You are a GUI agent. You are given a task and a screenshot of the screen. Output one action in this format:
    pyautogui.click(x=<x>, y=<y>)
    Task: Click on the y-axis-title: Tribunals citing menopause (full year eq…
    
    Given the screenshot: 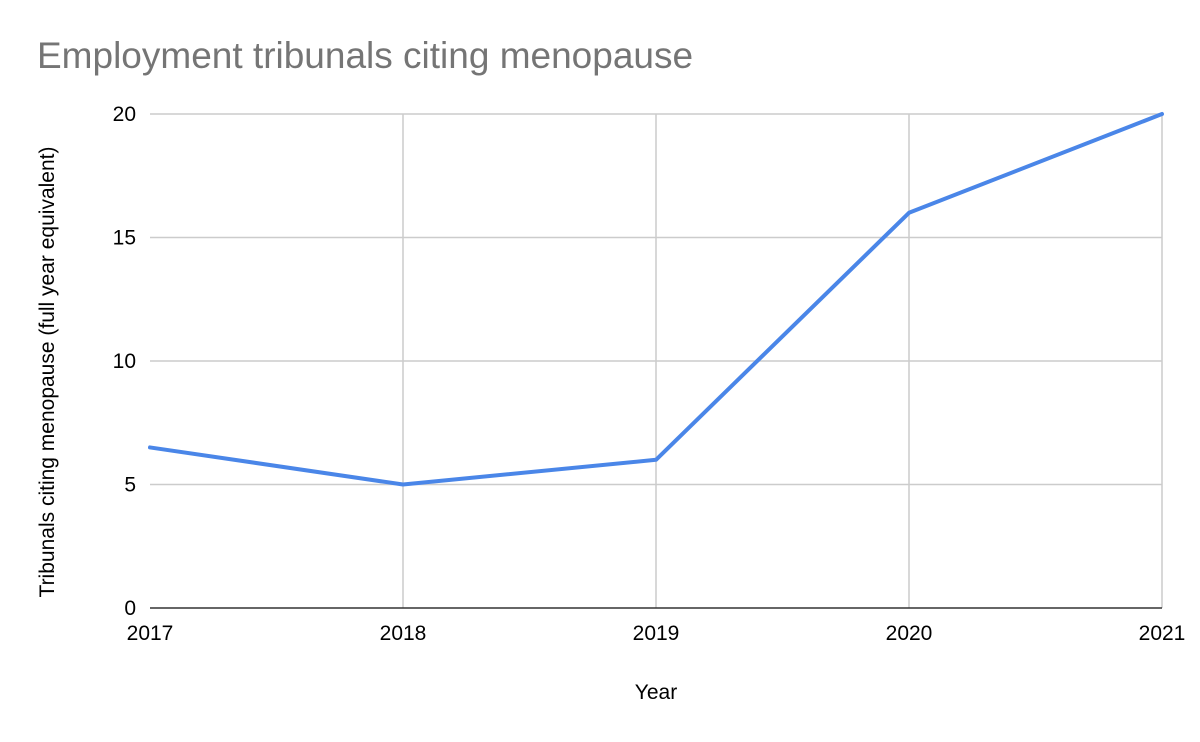 What is the action you would take?
    pyautogui.click(x=47, y=372)
    